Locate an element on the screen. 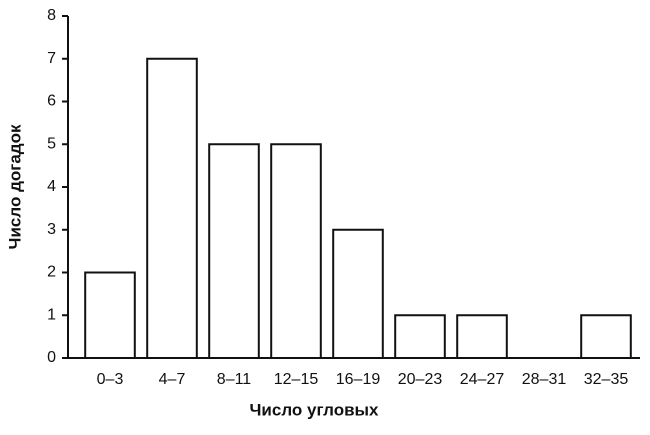 Image resolution: width=650 pixels, height=435 pixels. x-tick-label: 4–7 is located at coordinates (172, 379).